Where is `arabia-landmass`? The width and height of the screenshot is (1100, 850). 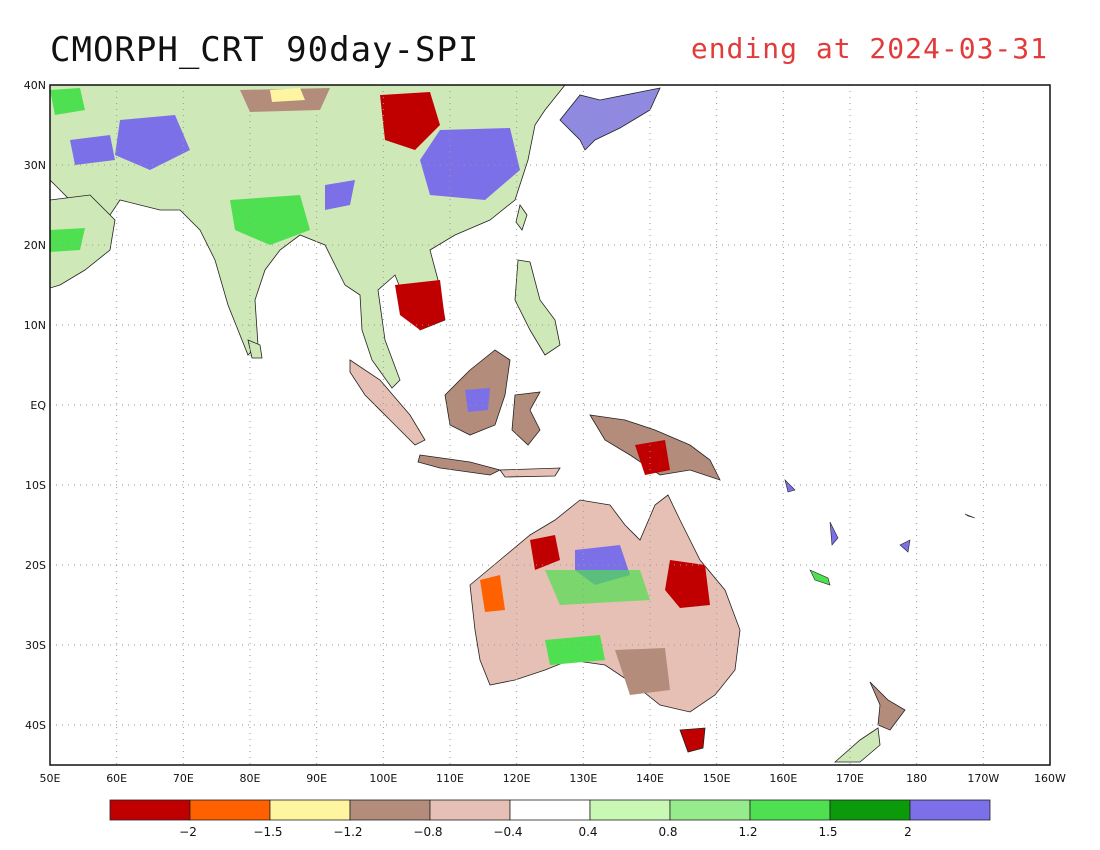
arabia-landmass is located at coordinates (83, 241).